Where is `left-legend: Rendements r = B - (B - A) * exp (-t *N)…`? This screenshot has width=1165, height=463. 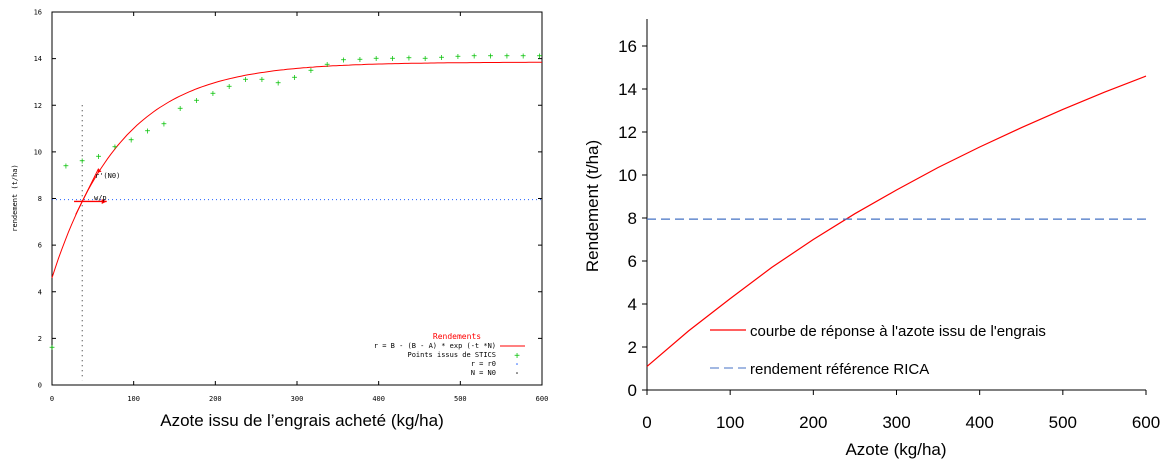
left-legend: Rendements r = B - (B - A) * exp (-t *N)… is located at coordinates (449, 354).